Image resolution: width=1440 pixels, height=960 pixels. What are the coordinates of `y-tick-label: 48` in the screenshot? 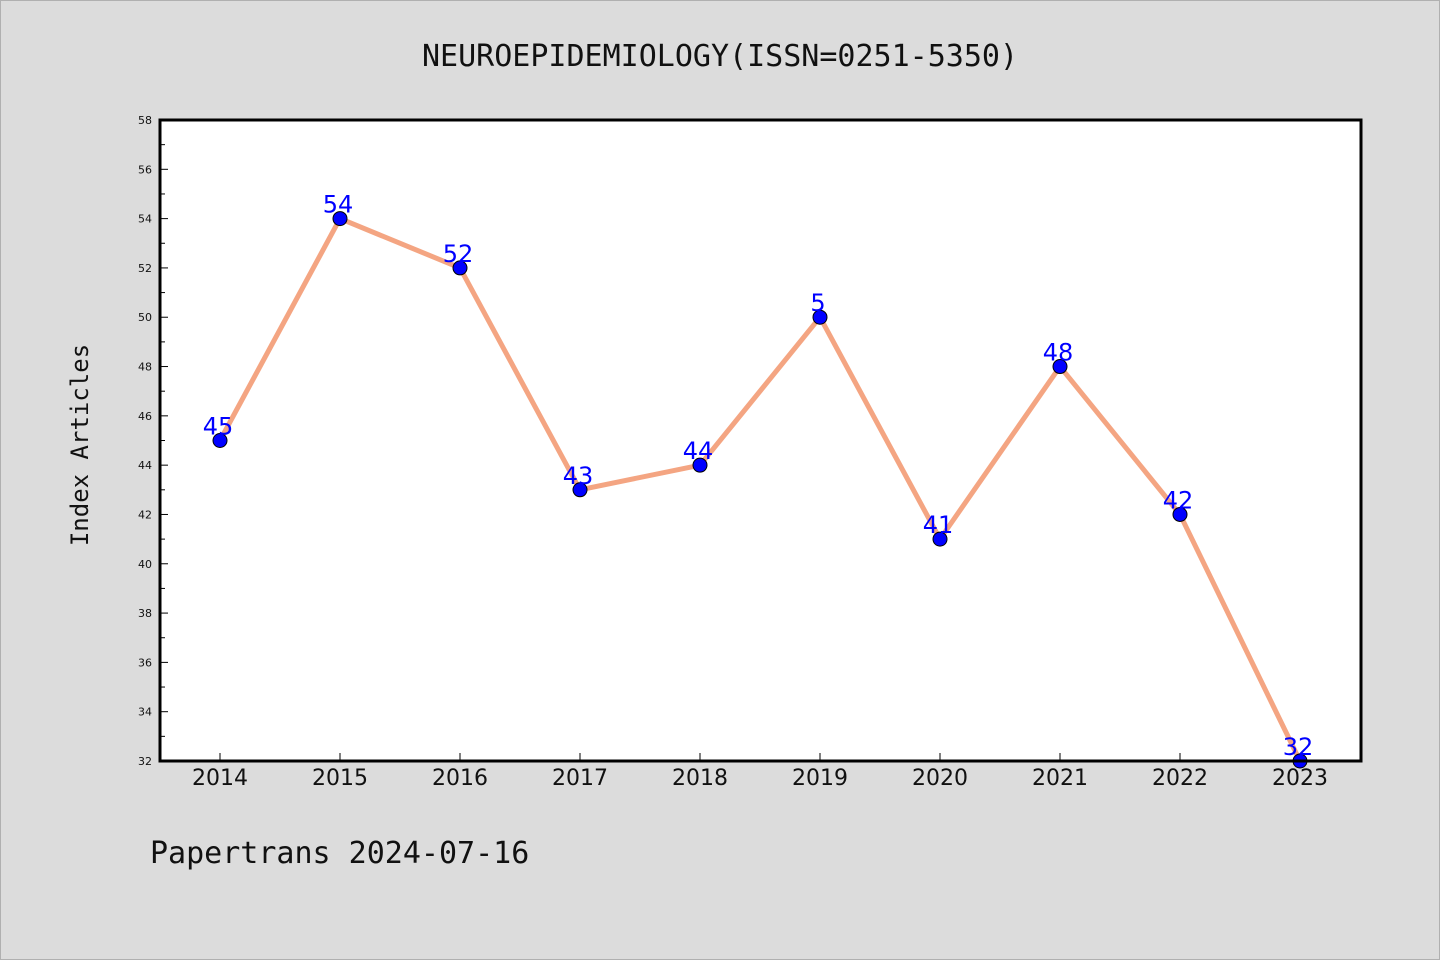 It's located at (145, 367).